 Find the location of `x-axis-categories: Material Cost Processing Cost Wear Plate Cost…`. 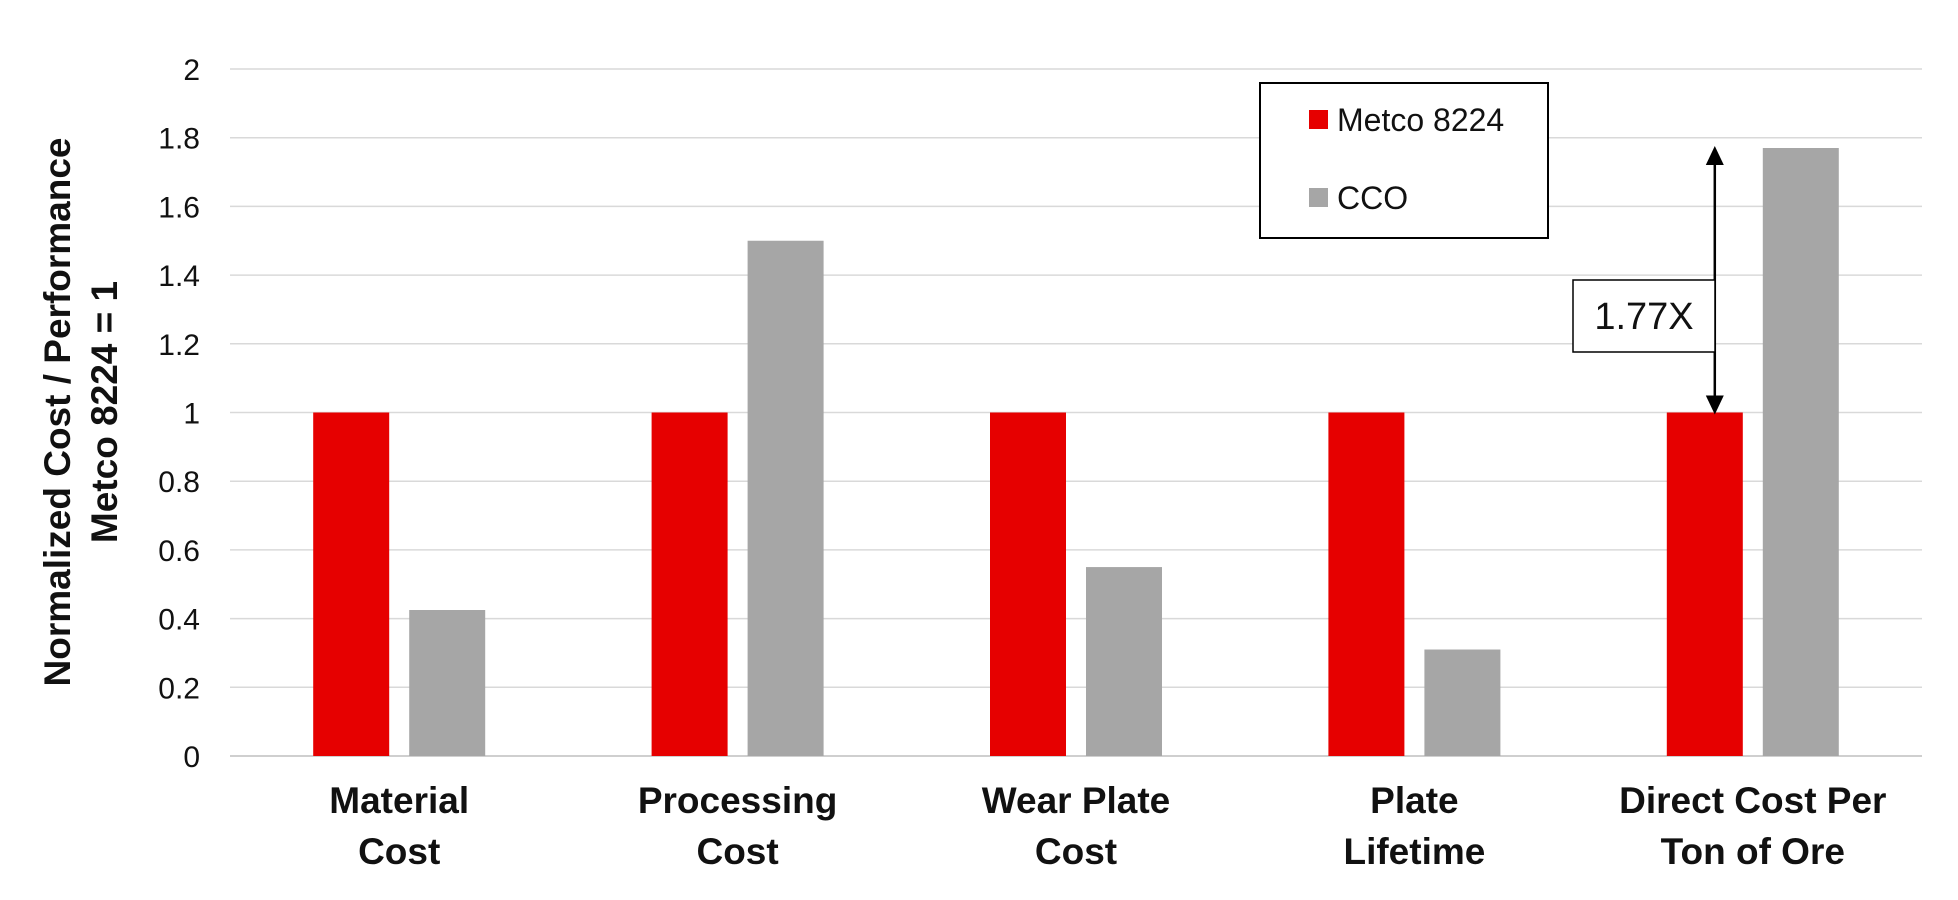

x-axis-categories: Material Cost Processing Cost Wear Plate Cost… is located at coordinates (1107, 826).